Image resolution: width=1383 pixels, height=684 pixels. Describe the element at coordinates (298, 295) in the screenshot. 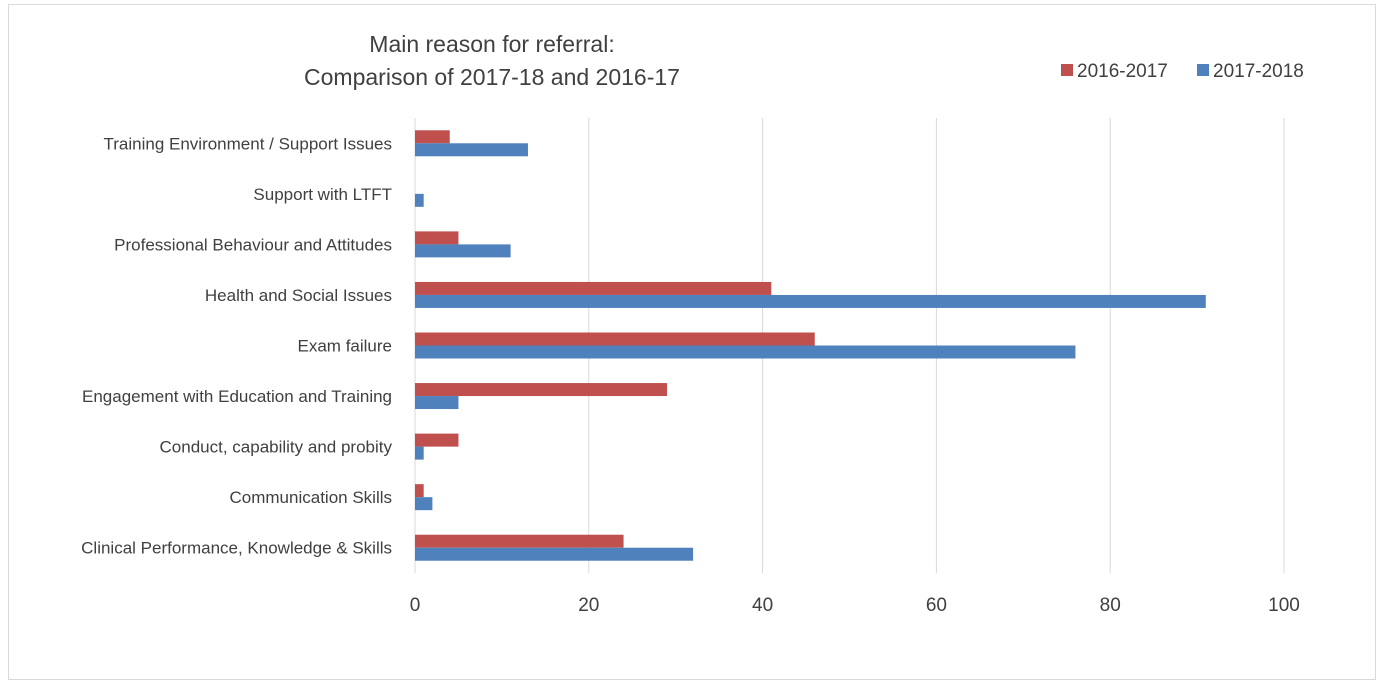

I see `category-label: Health and Social Issues` at that location.